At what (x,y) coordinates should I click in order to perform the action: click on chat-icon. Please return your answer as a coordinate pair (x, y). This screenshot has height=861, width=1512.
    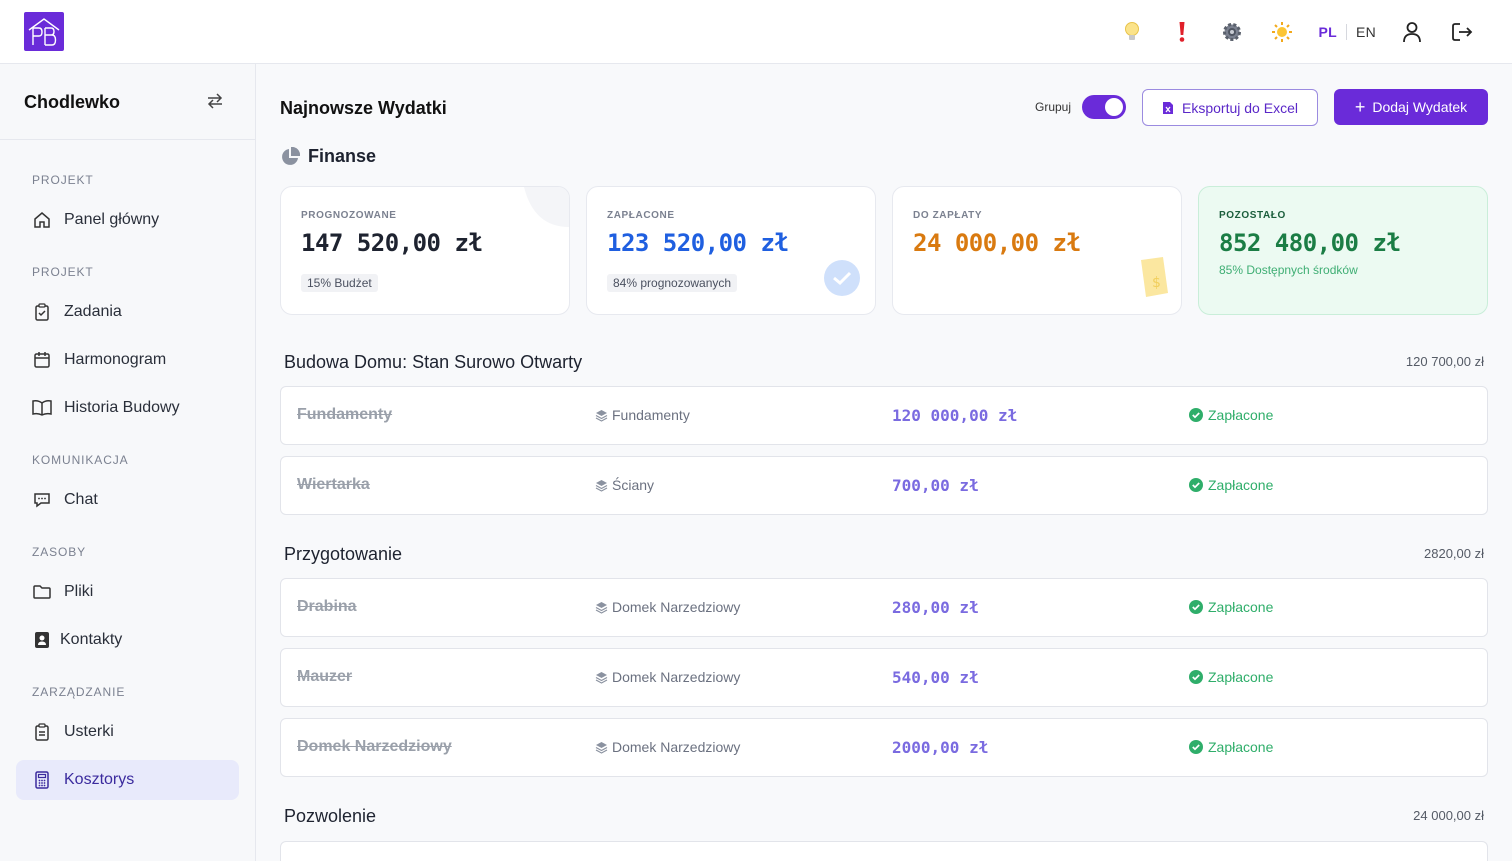
    Looking at the image, I should click on (42, 500).